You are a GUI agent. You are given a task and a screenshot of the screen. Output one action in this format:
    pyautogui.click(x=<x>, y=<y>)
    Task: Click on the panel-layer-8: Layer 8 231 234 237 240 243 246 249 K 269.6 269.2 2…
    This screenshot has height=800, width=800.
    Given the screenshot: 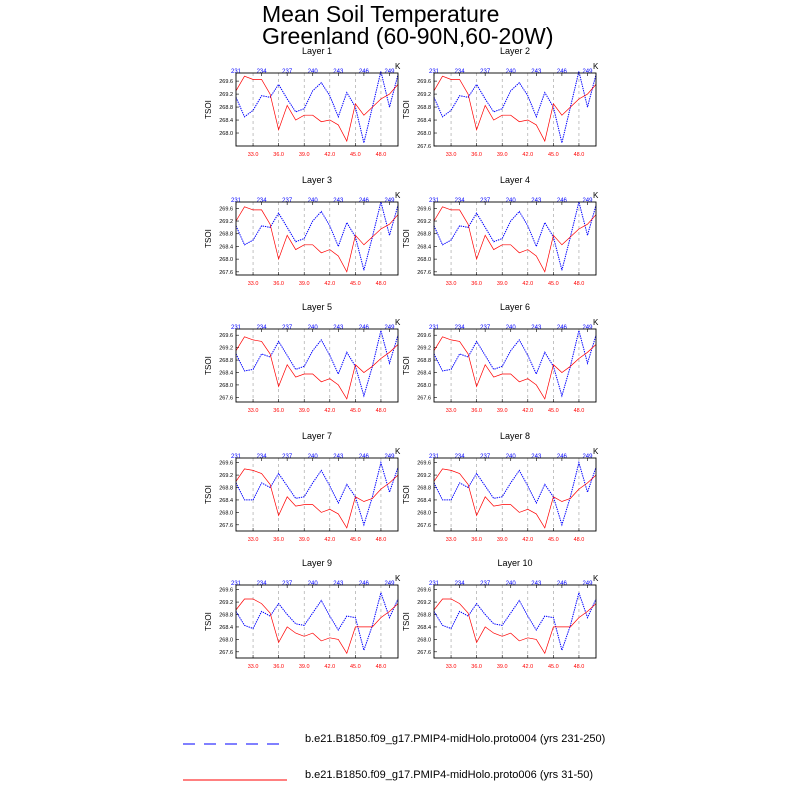 What is the action you would take?
    pyautogui.click(x=500, y=495)
    